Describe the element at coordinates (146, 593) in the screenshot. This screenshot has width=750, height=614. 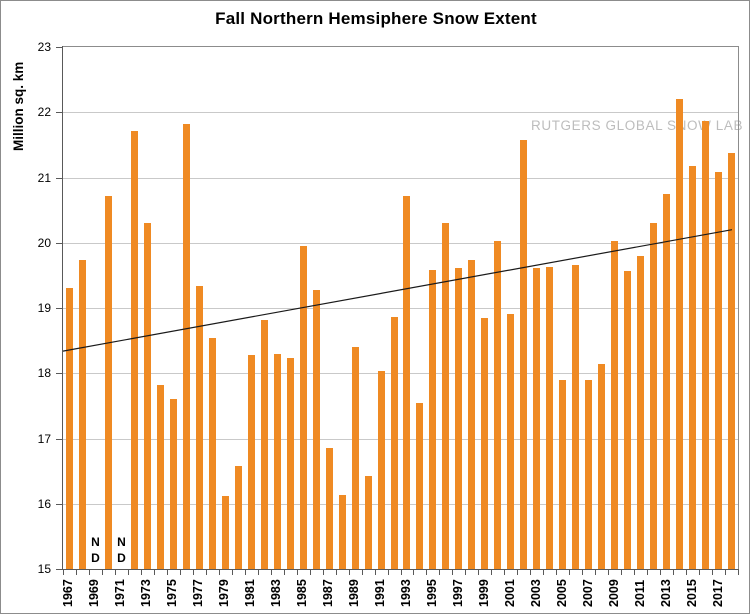
I see `x-tick-label-1973: 1973` at that location.